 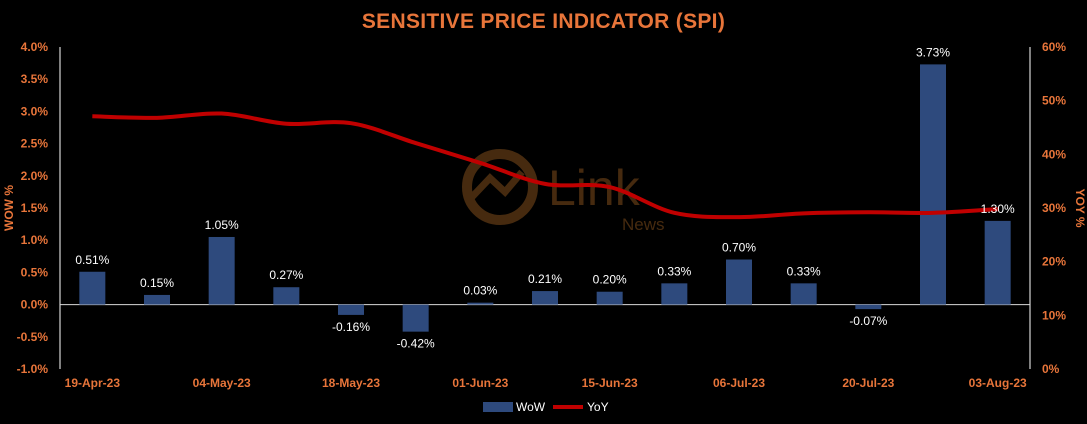 I want to click on y-right-tick-label: 60%, so click(x=1054, y=47).